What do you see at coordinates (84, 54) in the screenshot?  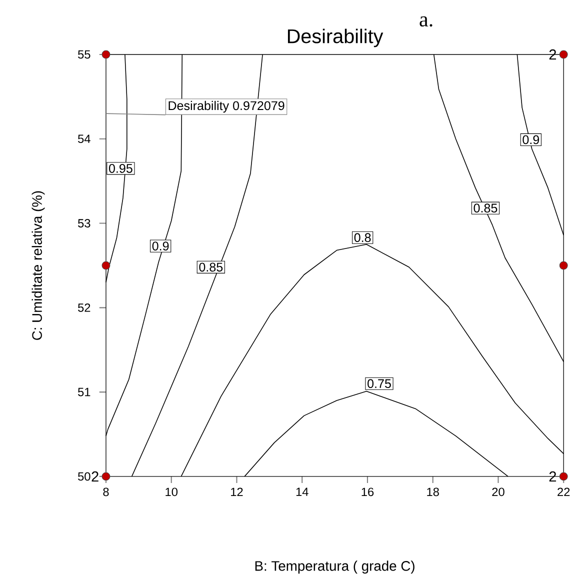 I see `y-tick-label: 55` at bounding box center [84, 54].